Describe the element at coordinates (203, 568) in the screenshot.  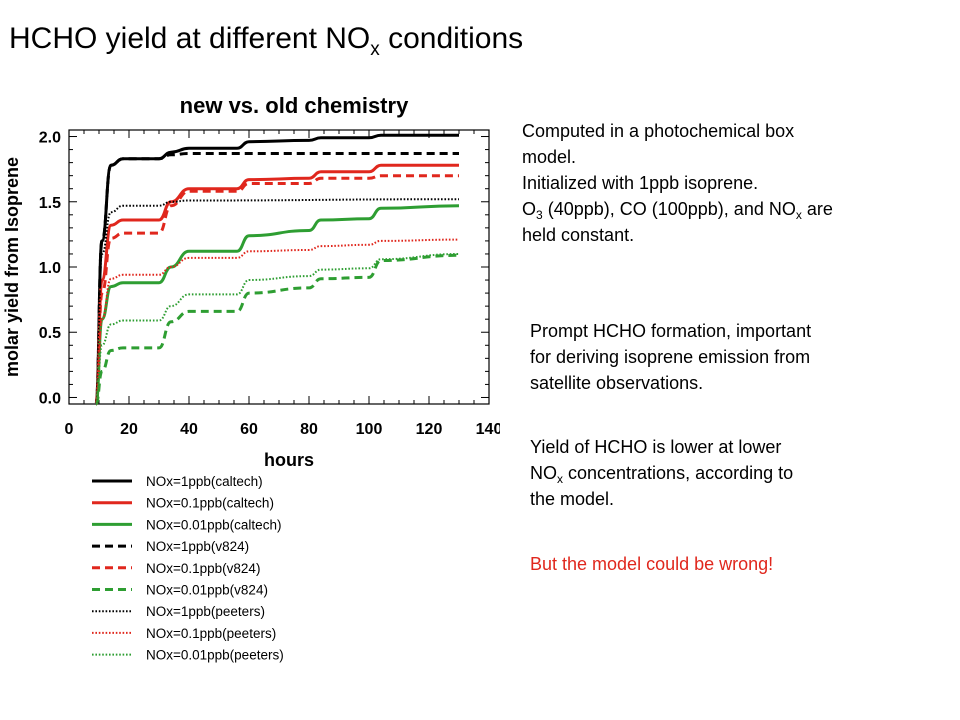
I see `legend-label: NOx=0.1ppb(v824)` at that location.